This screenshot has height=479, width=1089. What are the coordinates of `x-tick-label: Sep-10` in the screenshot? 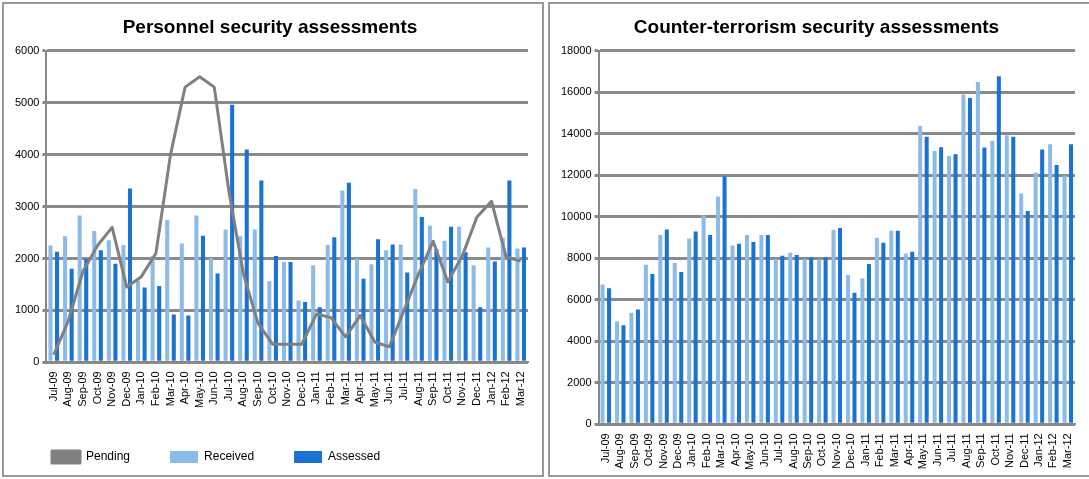 It's located at (257, 389).